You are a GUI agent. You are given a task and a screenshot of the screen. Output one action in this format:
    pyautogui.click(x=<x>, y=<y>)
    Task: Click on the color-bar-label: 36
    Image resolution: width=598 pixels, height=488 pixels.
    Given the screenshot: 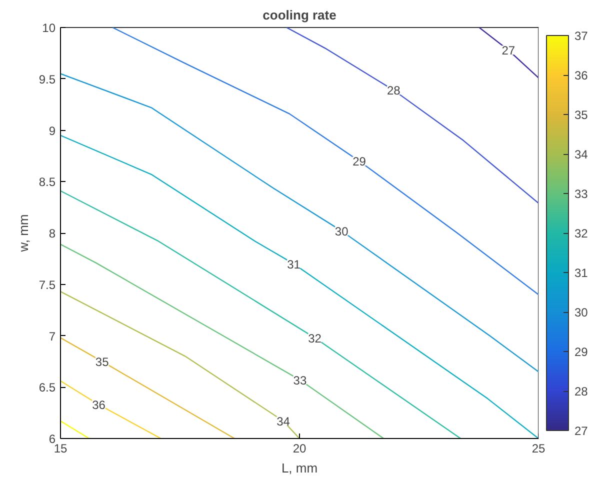 What is the action you would take?
    pyautogui.click(x=581, y=75)
    